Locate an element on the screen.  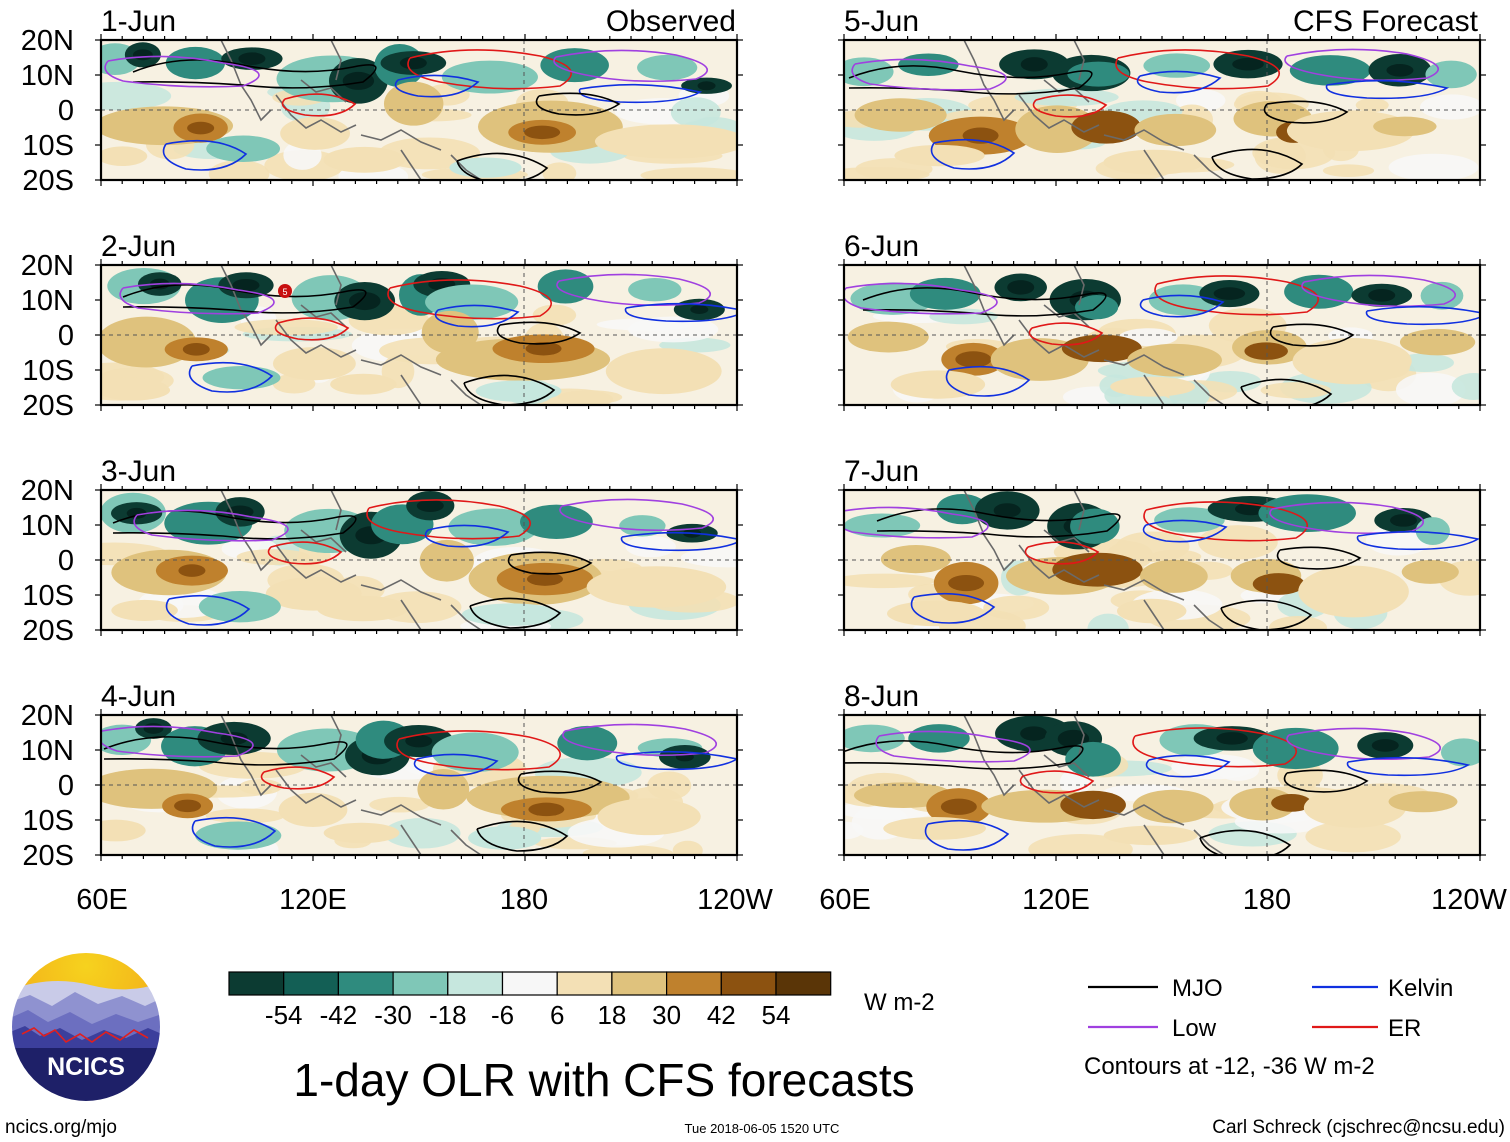
panel-date: 2-Jun is located at coordinates (138, 246).